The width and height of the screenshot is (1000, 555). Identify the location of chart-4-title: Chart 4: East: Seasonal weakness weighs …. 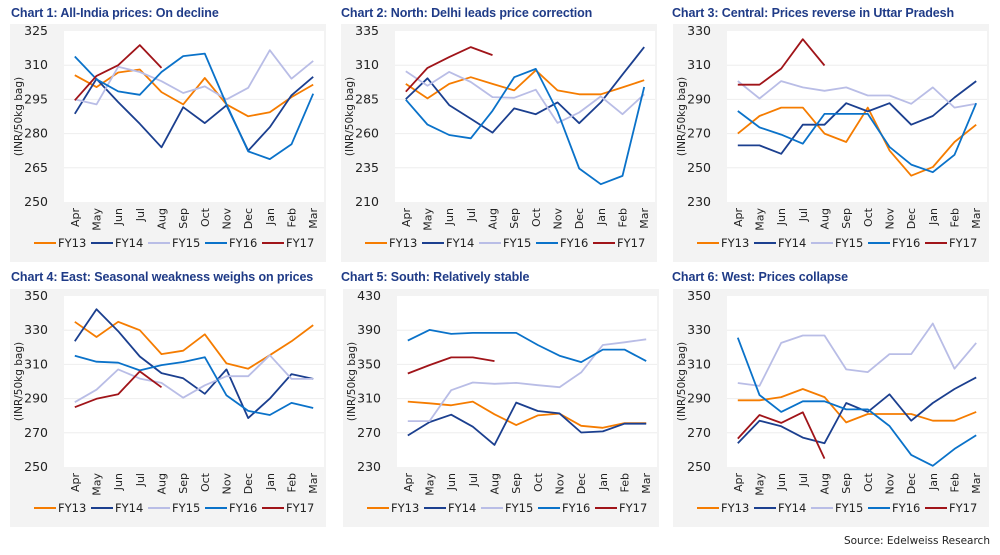
(162, 277).